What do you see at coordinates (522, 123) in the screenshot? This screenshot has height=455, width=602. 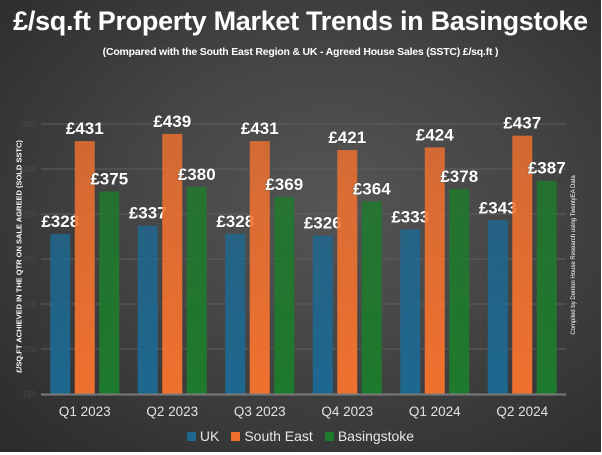 I see `data-label: £437` at bounding box center [522, 123].